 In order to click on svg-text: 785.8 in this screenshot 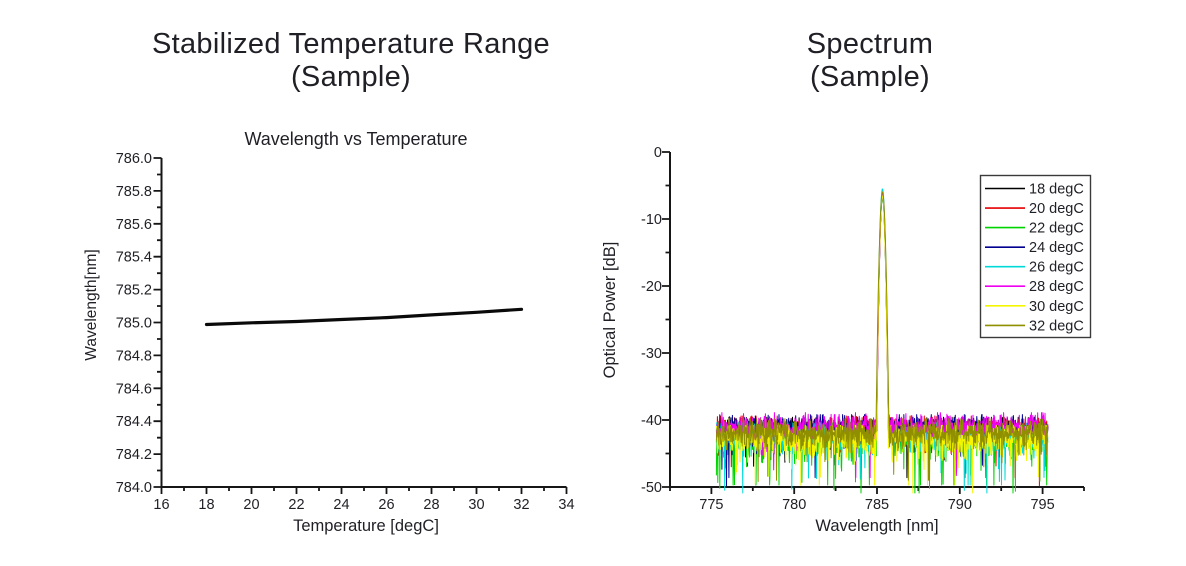, I will do `click(134, 192)`.